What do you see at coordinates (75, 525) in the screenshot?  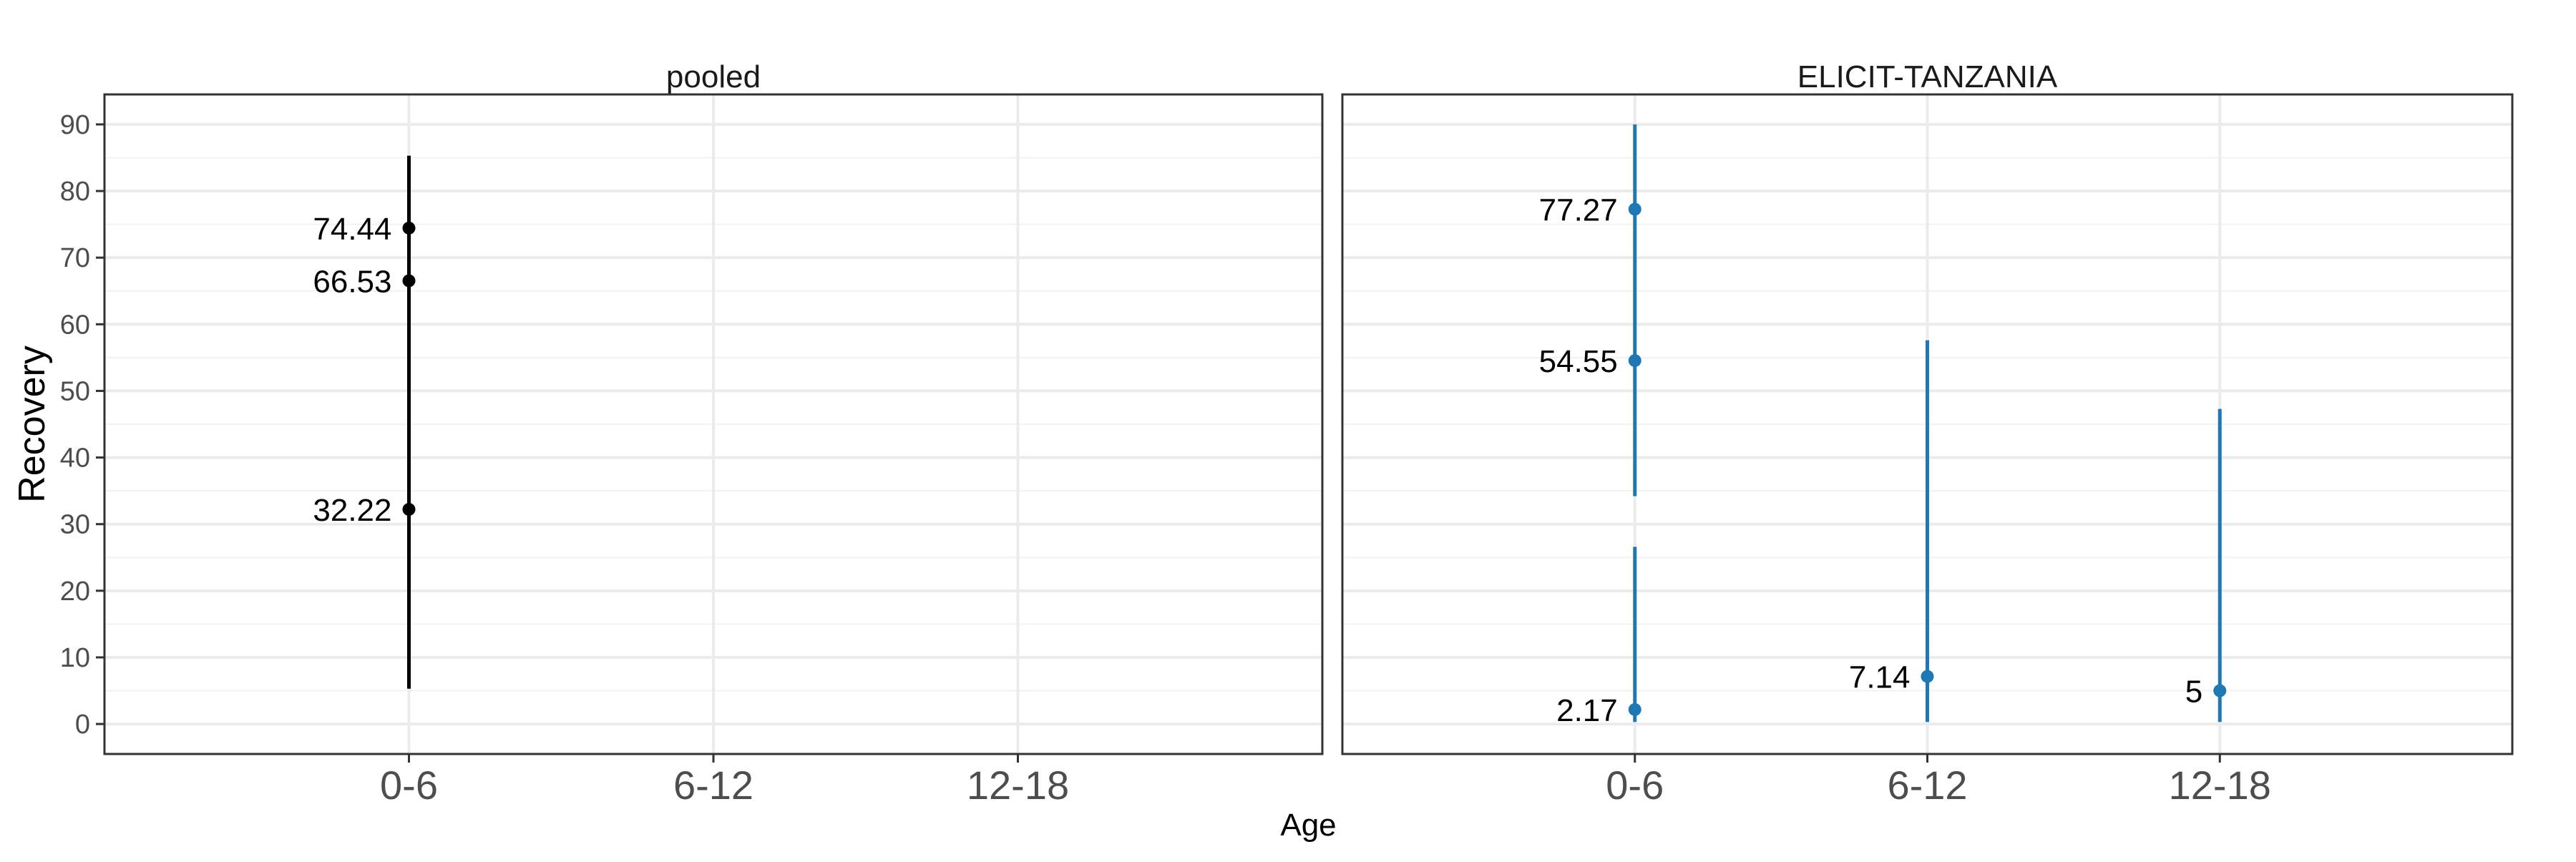 I see `y-tick-label: 30` at bounding box center [75, 525].